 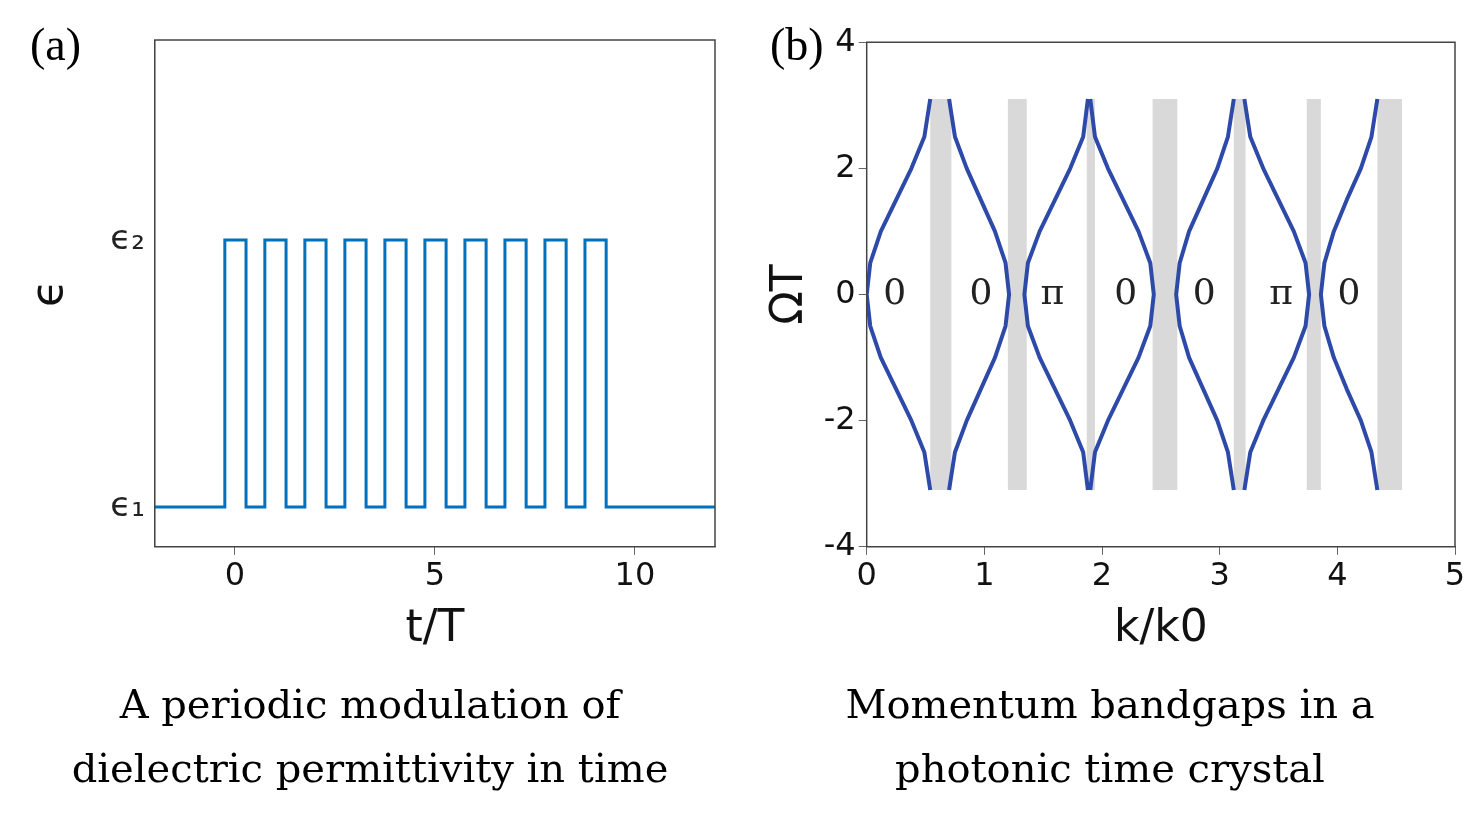 I want to click on y-tick-label: 0, so click(x=845, y=291).